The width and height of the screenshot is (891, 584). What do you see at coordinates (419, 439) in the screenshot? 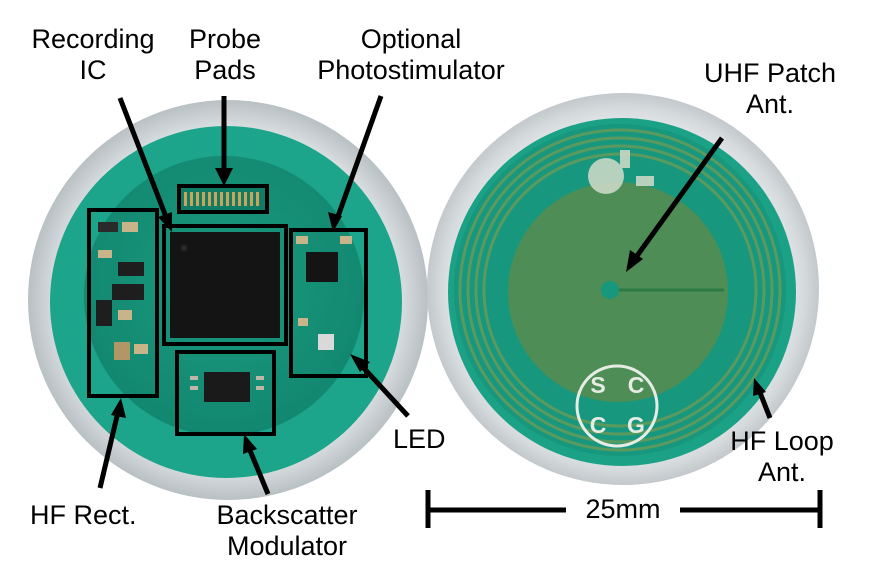
I see `label-led: LED` at bounding box center [419, 439].